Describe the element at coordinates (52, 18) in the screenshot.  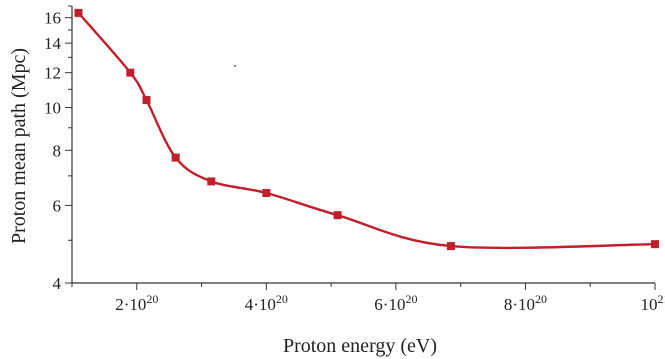
I see `y-tick-label: 16` at that location.